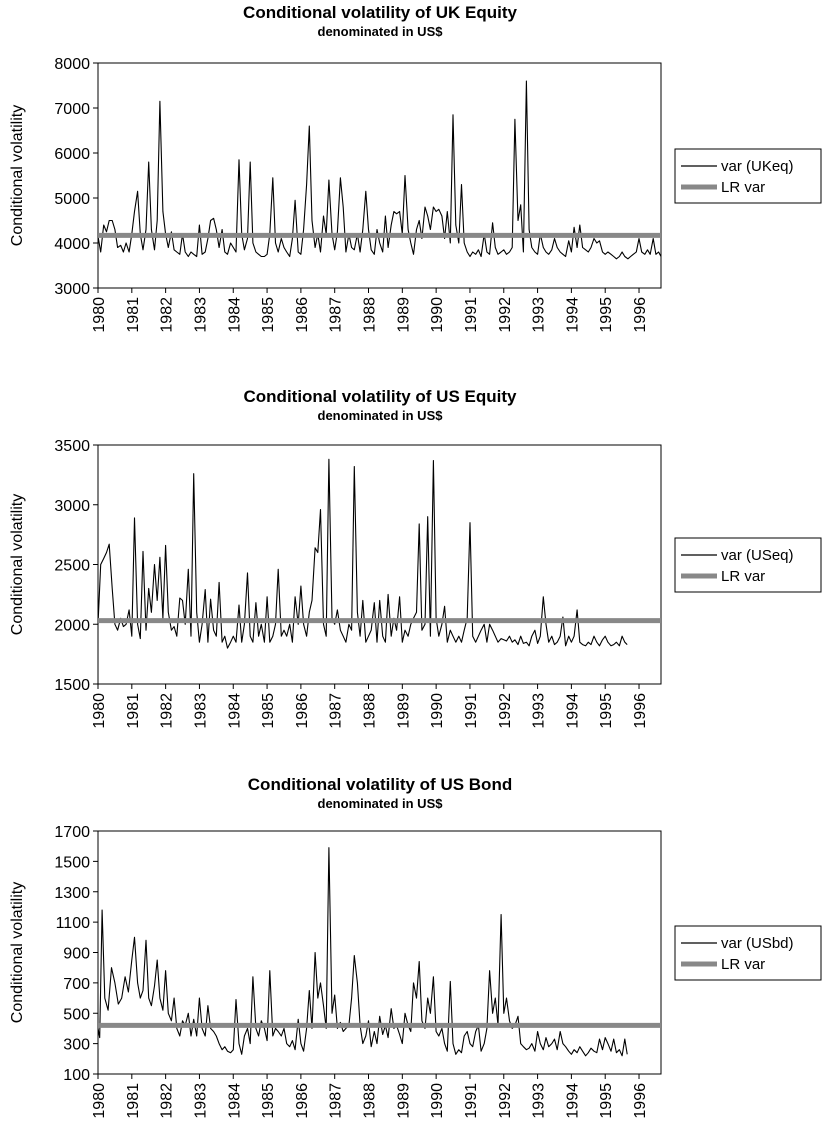  What do you see at coordinates (76, 1045) in the screenshot?
I see `y-tick-label: 300` at bounding box center [76, 1045].